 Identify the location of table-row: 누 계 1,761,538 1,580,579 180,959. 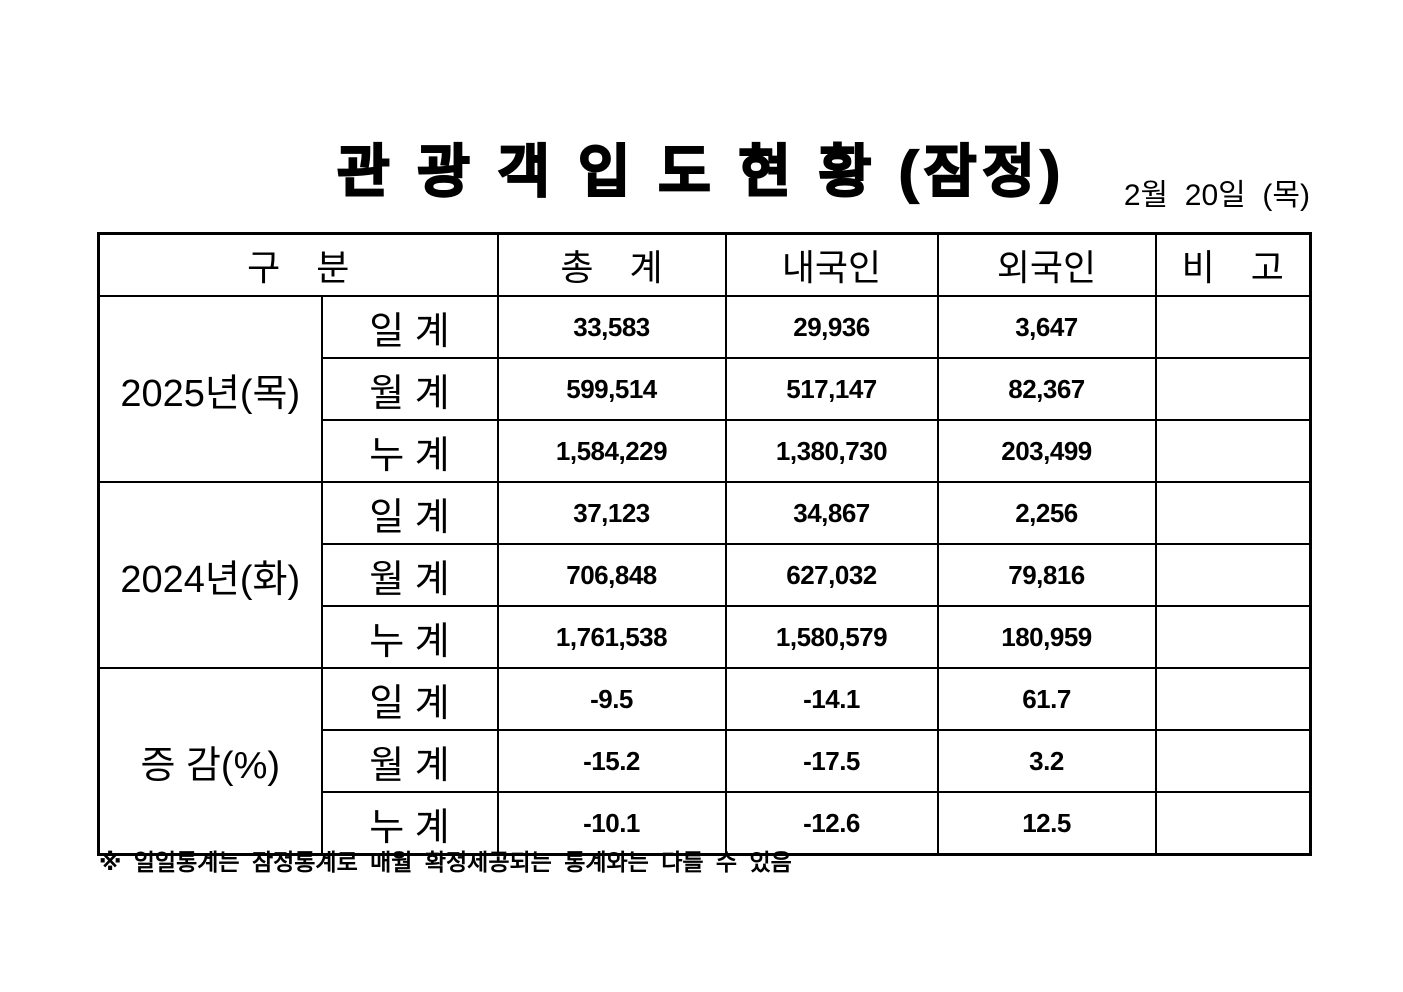
(705, 637).